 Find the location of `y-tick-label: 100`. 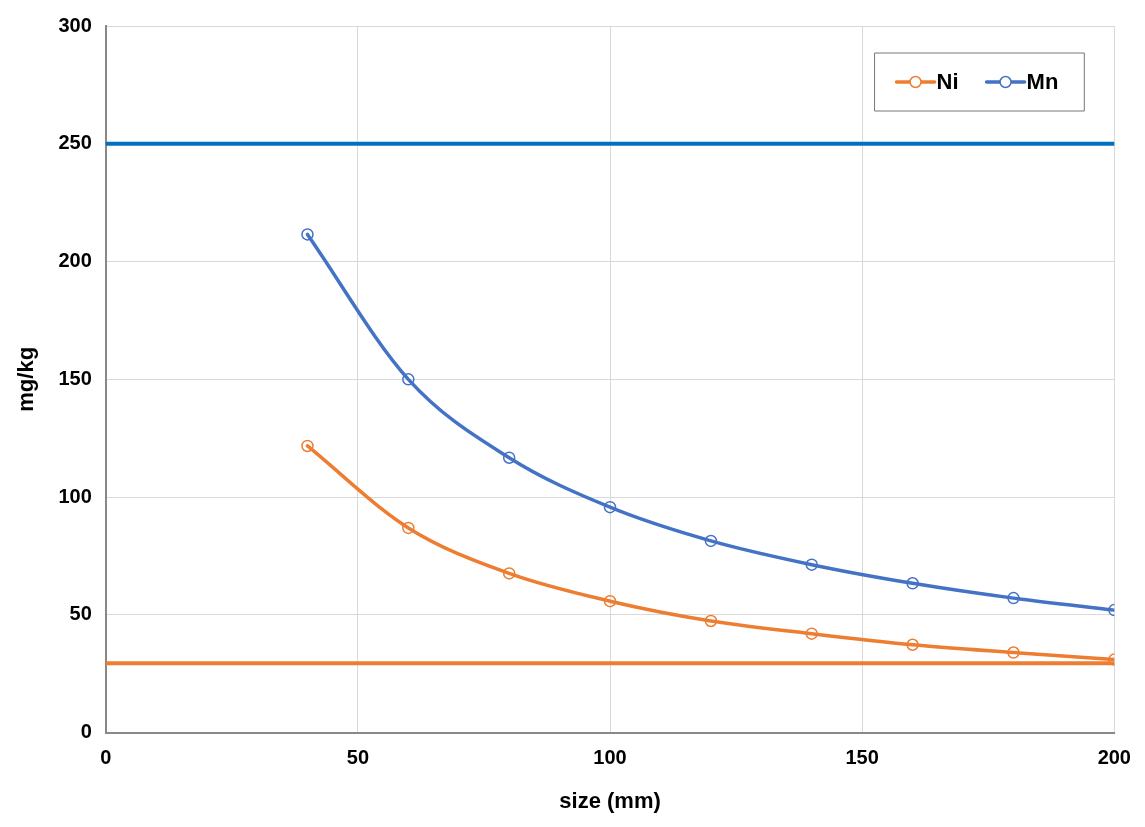

y-tick-label: 100 is located at coordinates (75, 495).